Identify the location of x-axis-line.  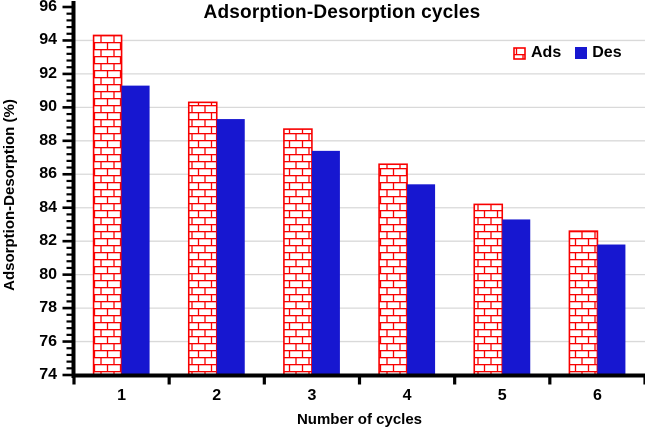
(358, 375).